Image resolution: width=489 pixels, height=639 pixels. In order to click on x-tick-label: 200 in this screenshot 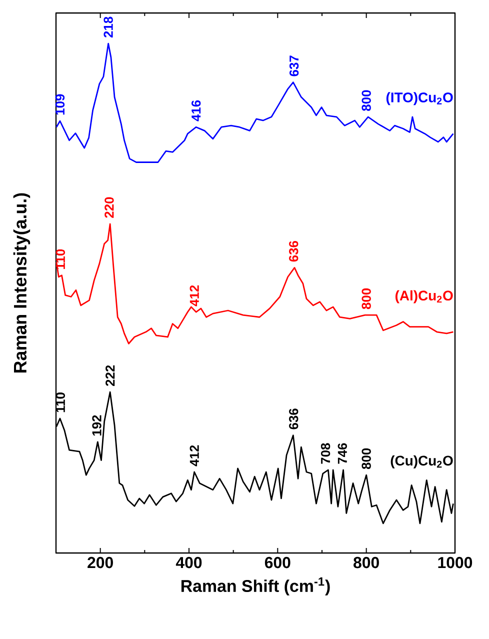, I will do `click(100, 562)`.